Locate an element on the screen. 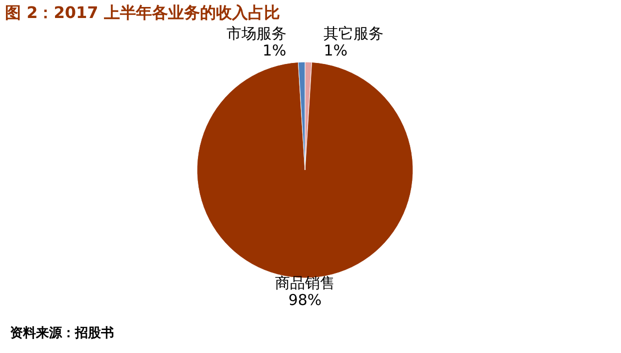 The width and height of the screenshot is (621, 353). text: 资料来源：招股书 is located at coordinates (62, 333).